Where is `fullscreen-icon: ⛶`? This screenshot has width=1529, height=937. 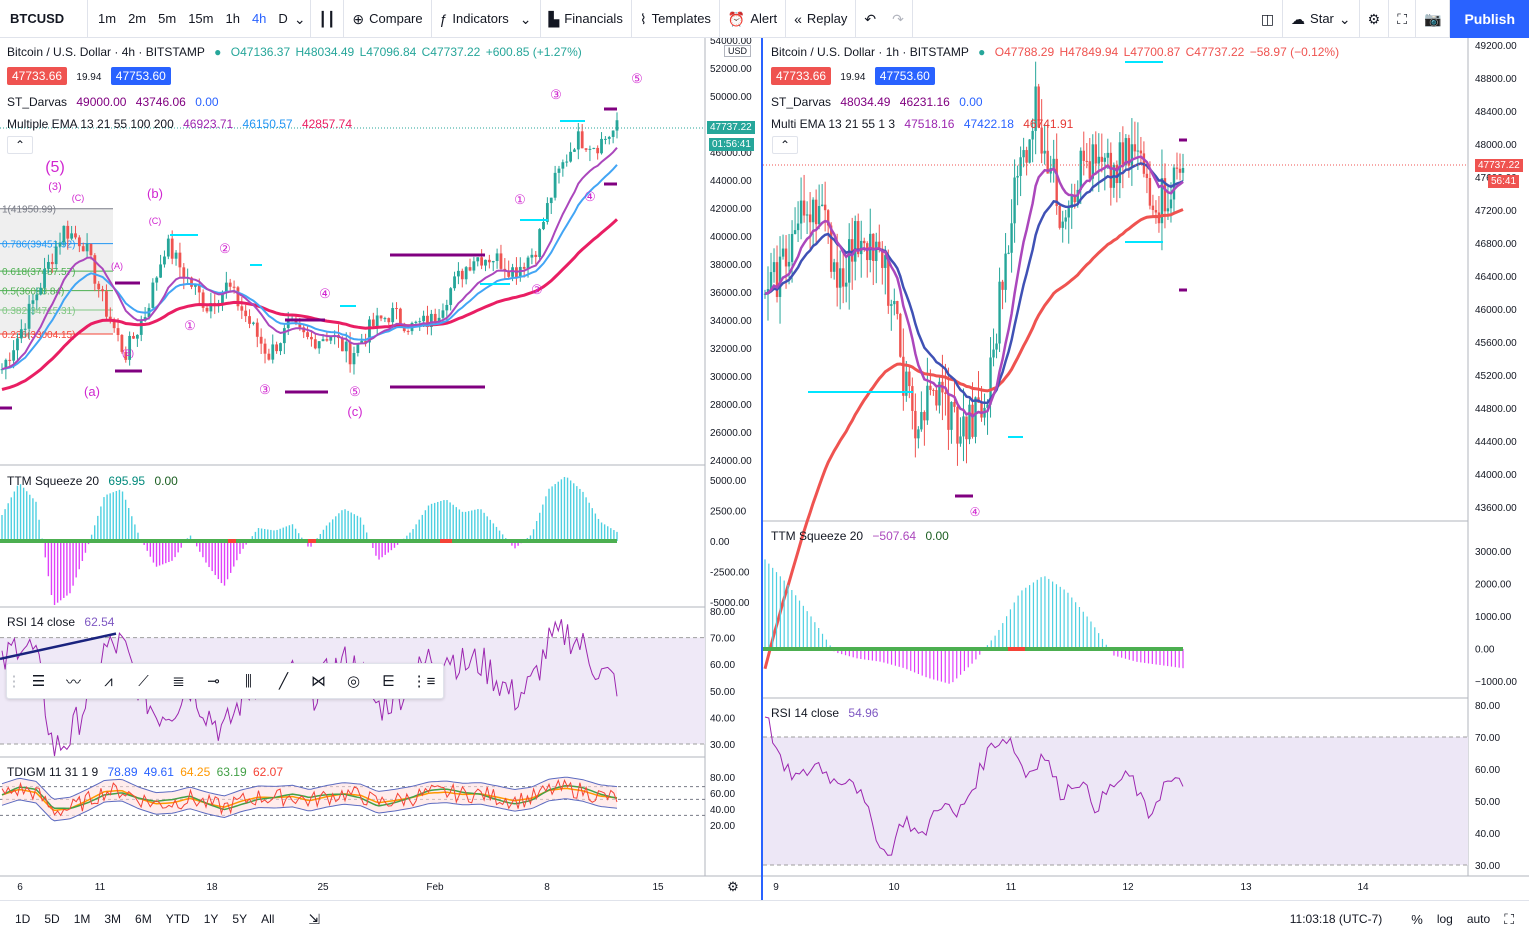 fullscreen-icon: ⛶ is located at coordinates (1509, 918).